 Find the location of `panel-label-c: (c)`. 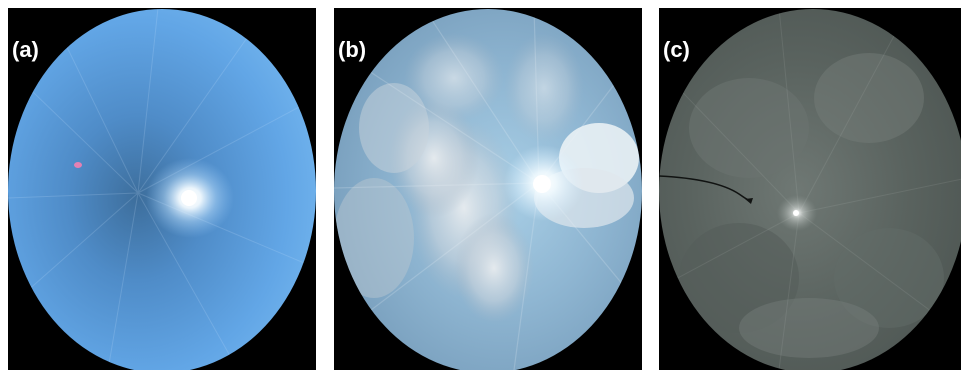

panel-label-c: (c) is located at coordinates (676, 49).